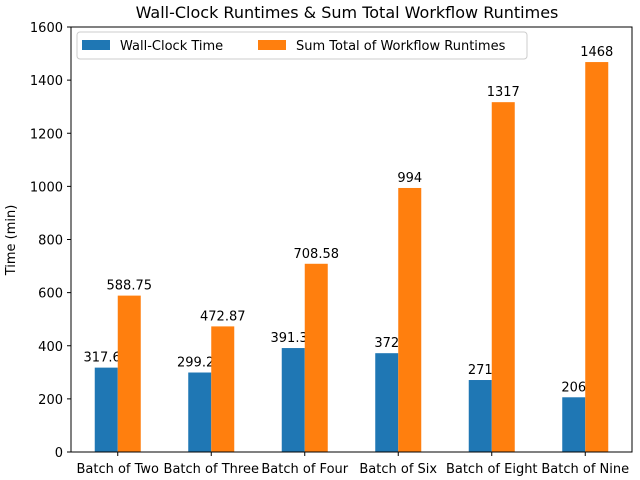 The image size is (640, 480). I want to click on y-tick-label: 1200, so click(46, 134).